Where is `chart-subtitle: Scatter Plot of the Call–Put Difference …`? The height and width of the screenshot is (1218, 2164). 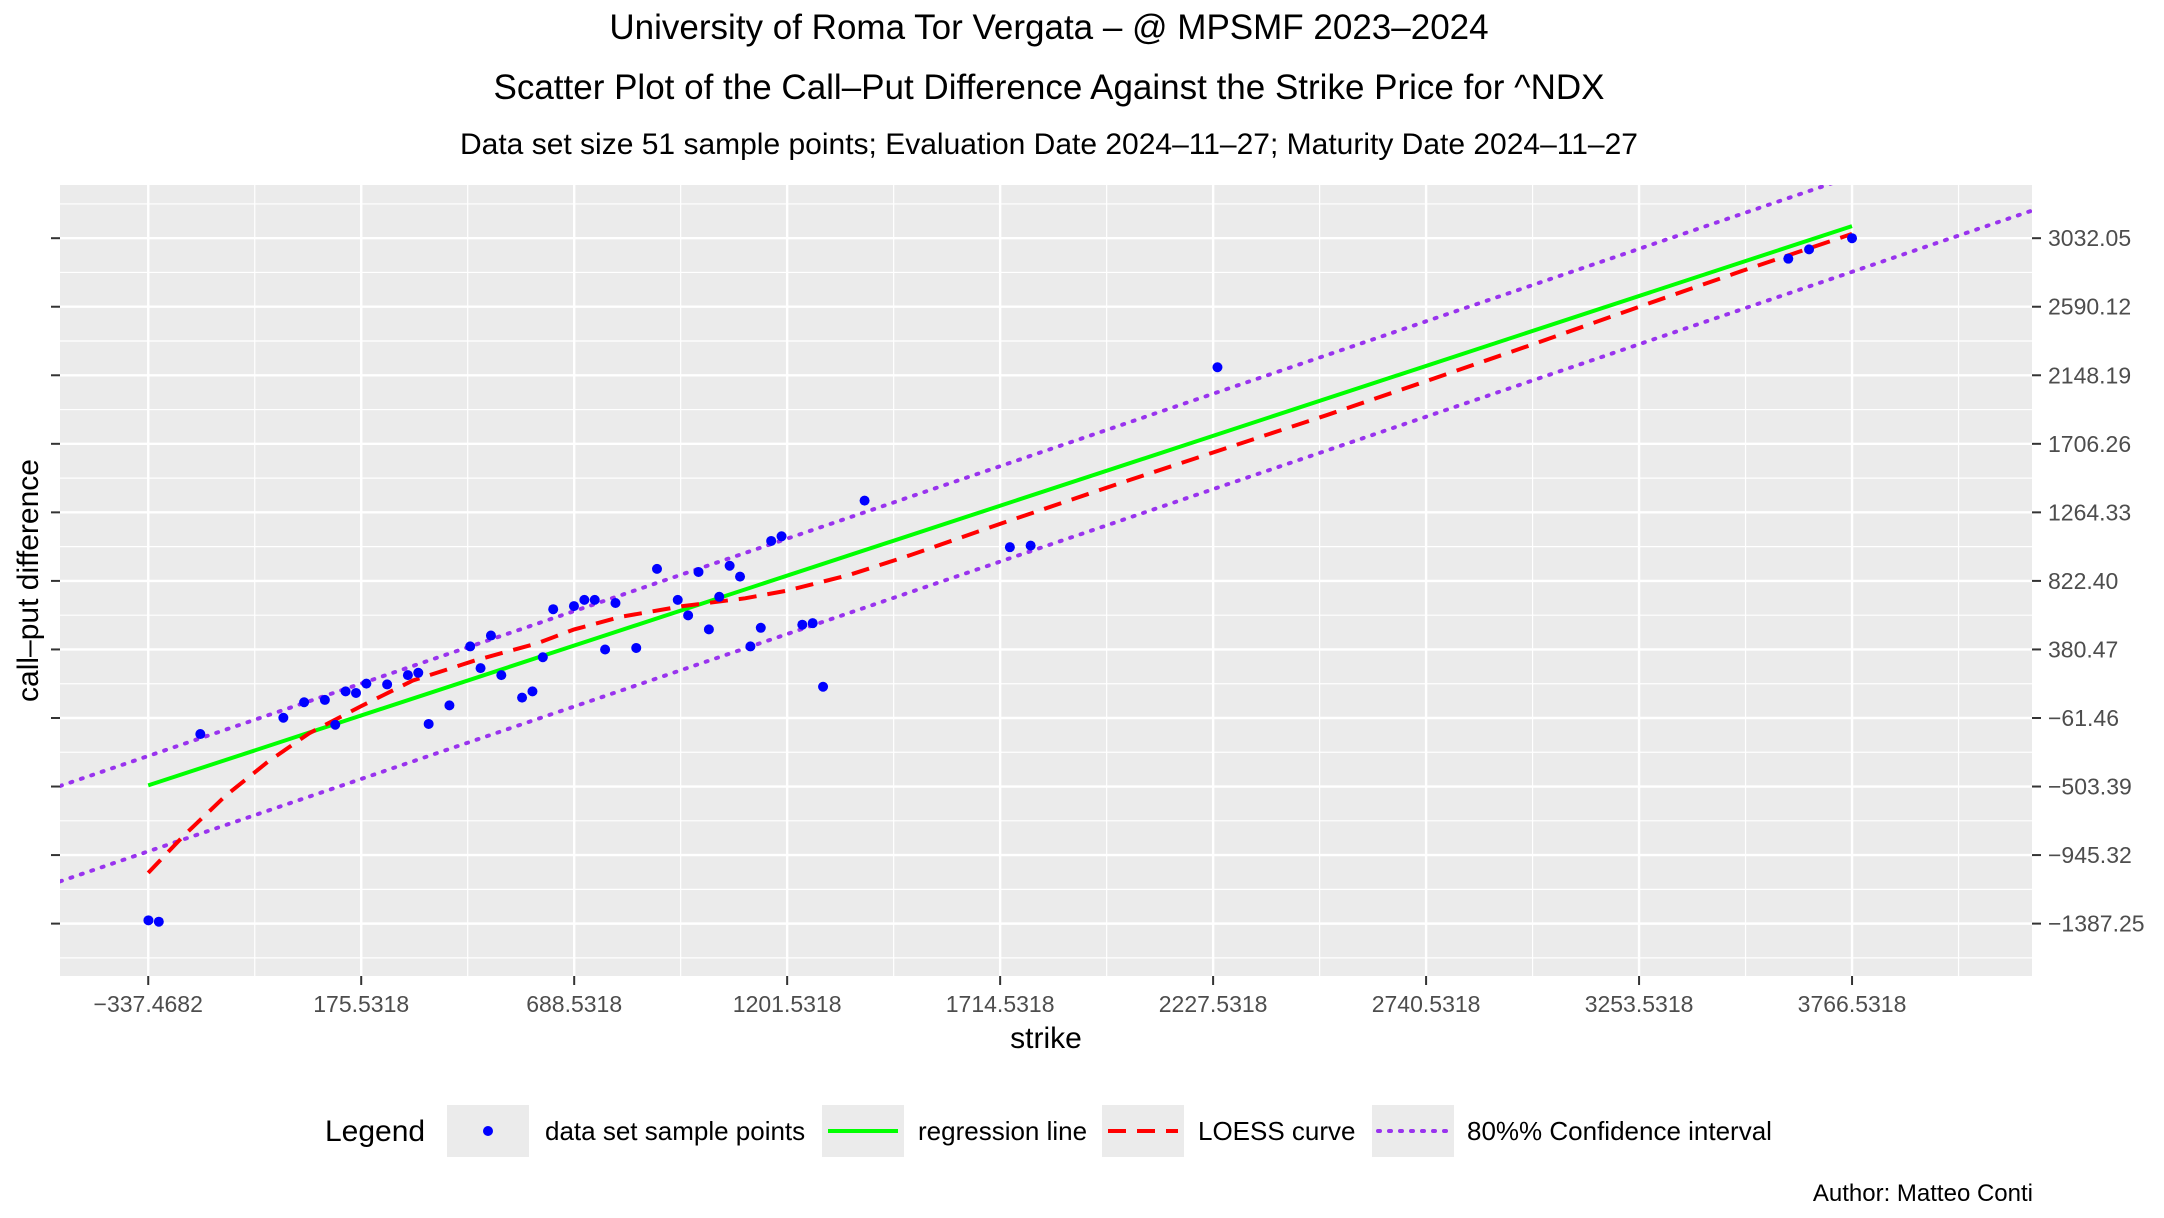 chart-subtitle: Scatter Plot of the Call–Put Difference … is located at coordinates (1049, 87).